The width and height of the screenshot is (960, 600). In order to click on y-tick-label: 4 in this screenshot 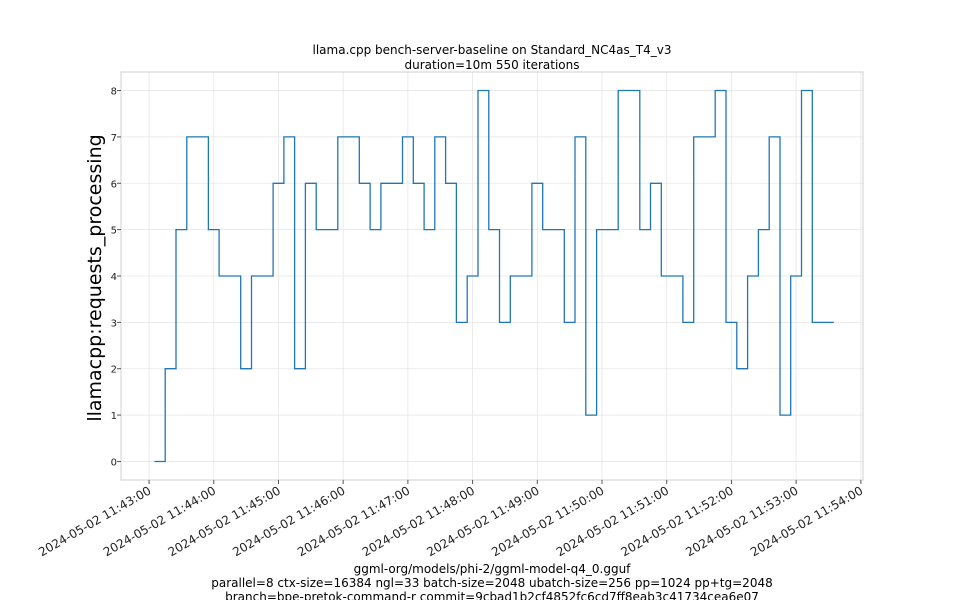, I will do `click(114, 277)`.